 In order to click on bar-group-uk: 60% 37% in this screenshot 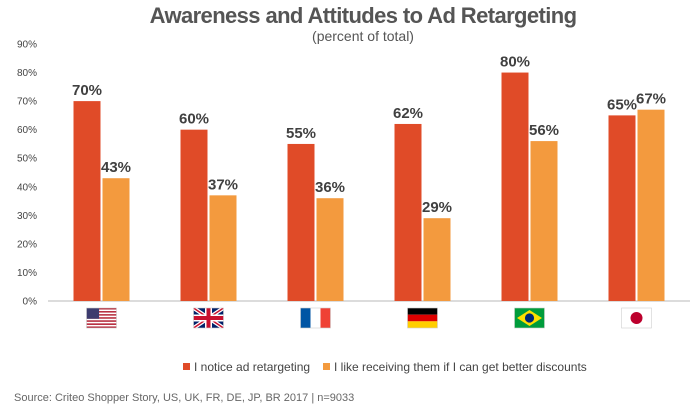, I will do `click(208, 206)`.